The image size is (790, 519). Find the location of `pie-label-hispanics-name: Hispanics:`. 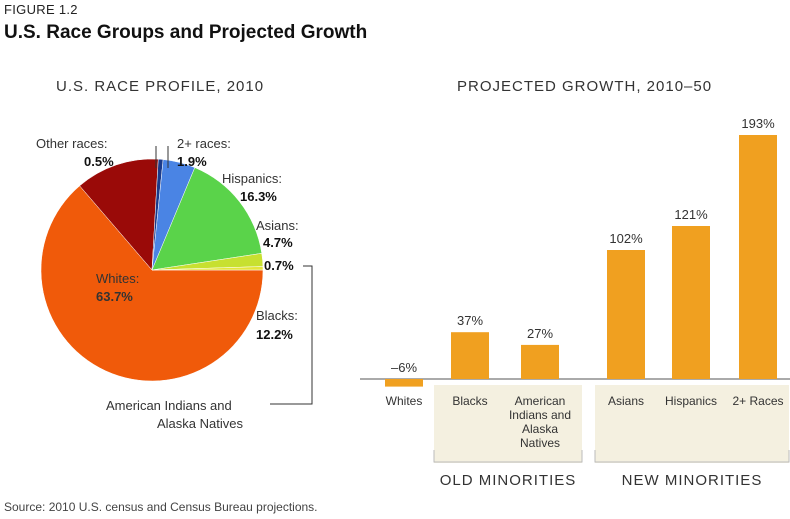

pie-label-hispanics-name: Hispanics: is located at coordinates (252, 178).